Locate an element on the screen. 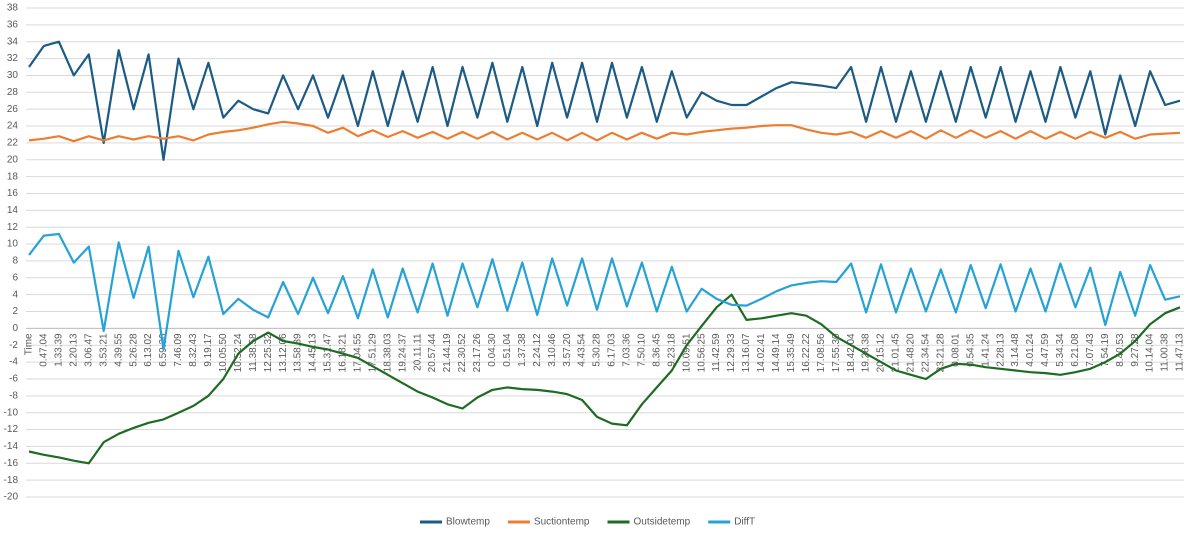 Image resolution: width=1187 pixels, height=536 pixels. x-tick-label: 13.16.07 is located at coordinates (746, 352).